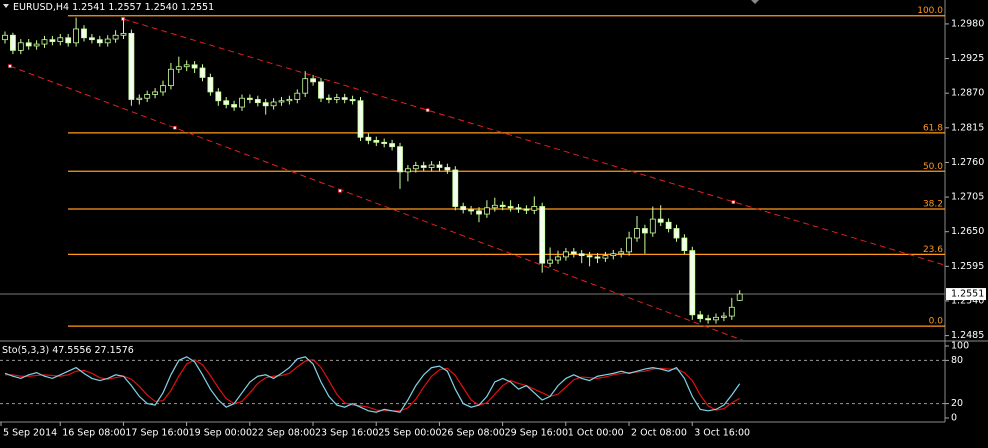 This screenshot has height=448, width=988. I want to click on y-tick-label: 1.2705, so click(967, 197).